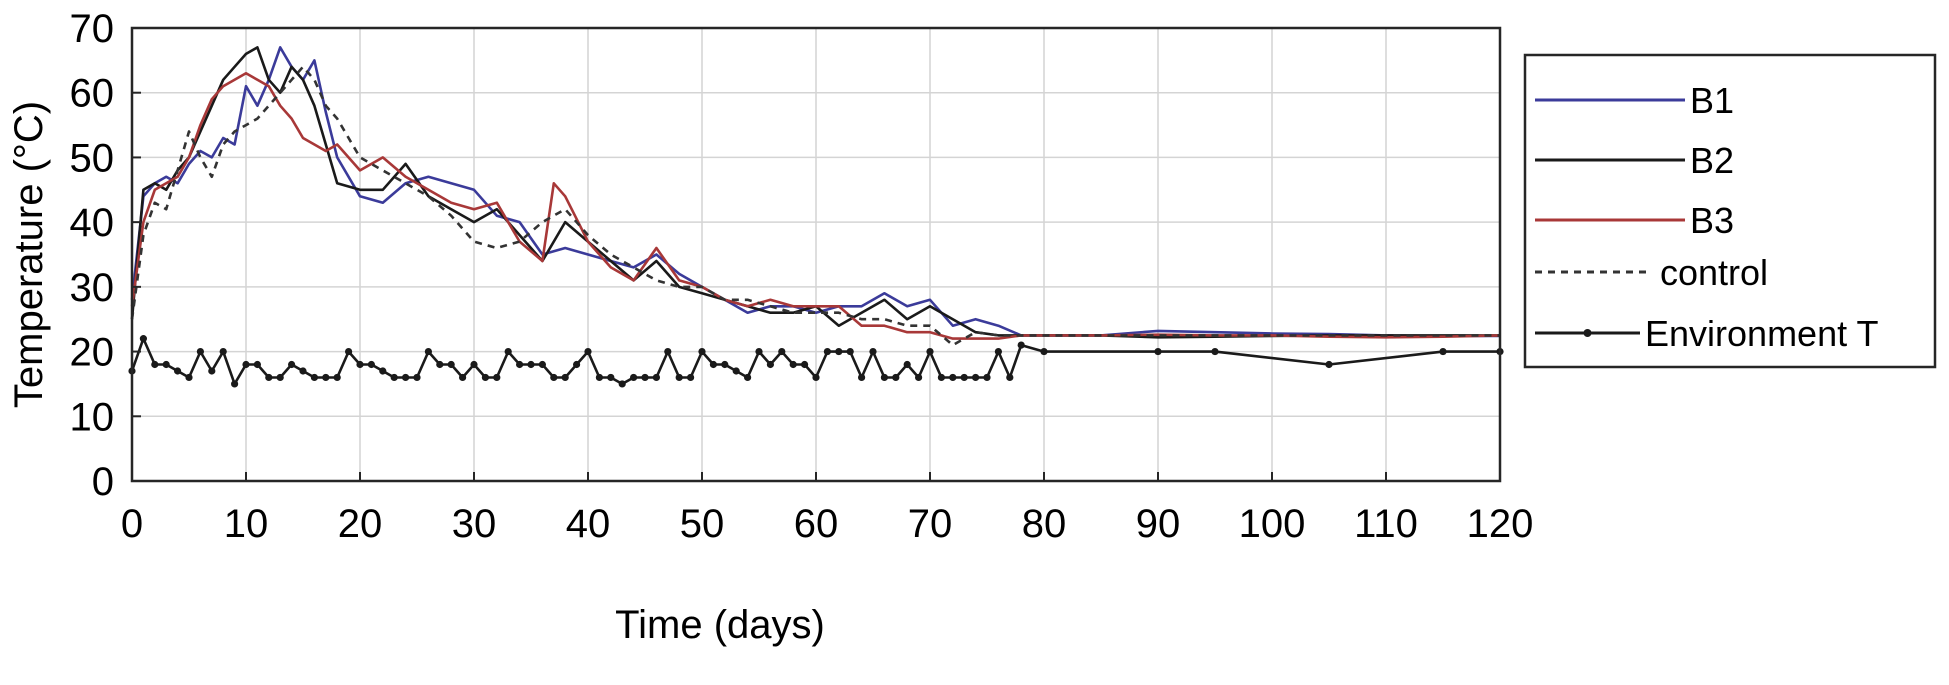 Image resolution: width=1949 pixels, height=685 pixels. Describe the element at coordinates (1761, 333) in the screenshot. I see `legend-label: Environment T` at that location.